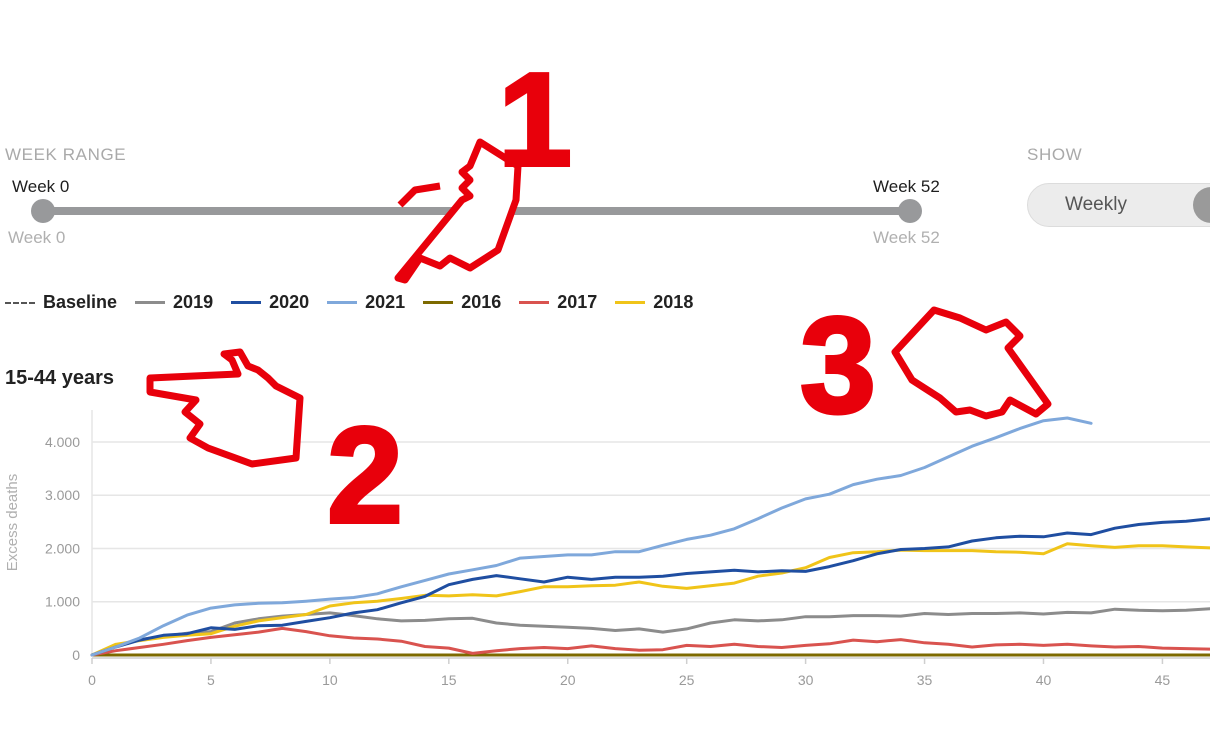 Image resolution: width=1210 pixels, height=730 pixels. What do you see at coordinates (1044, 680) in the screenshot?
I see `x-tick-label: 40` at bounding box center [1044, 680].